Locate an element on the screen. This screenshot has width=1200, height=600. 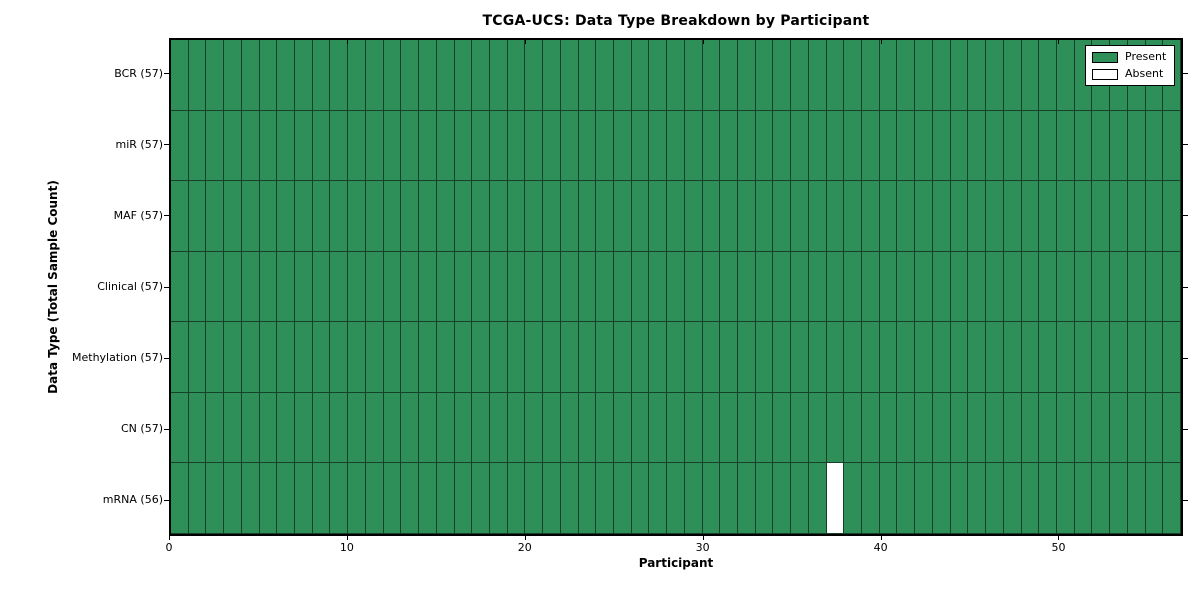
top-tick-mark is located at coordinates (525, 42).